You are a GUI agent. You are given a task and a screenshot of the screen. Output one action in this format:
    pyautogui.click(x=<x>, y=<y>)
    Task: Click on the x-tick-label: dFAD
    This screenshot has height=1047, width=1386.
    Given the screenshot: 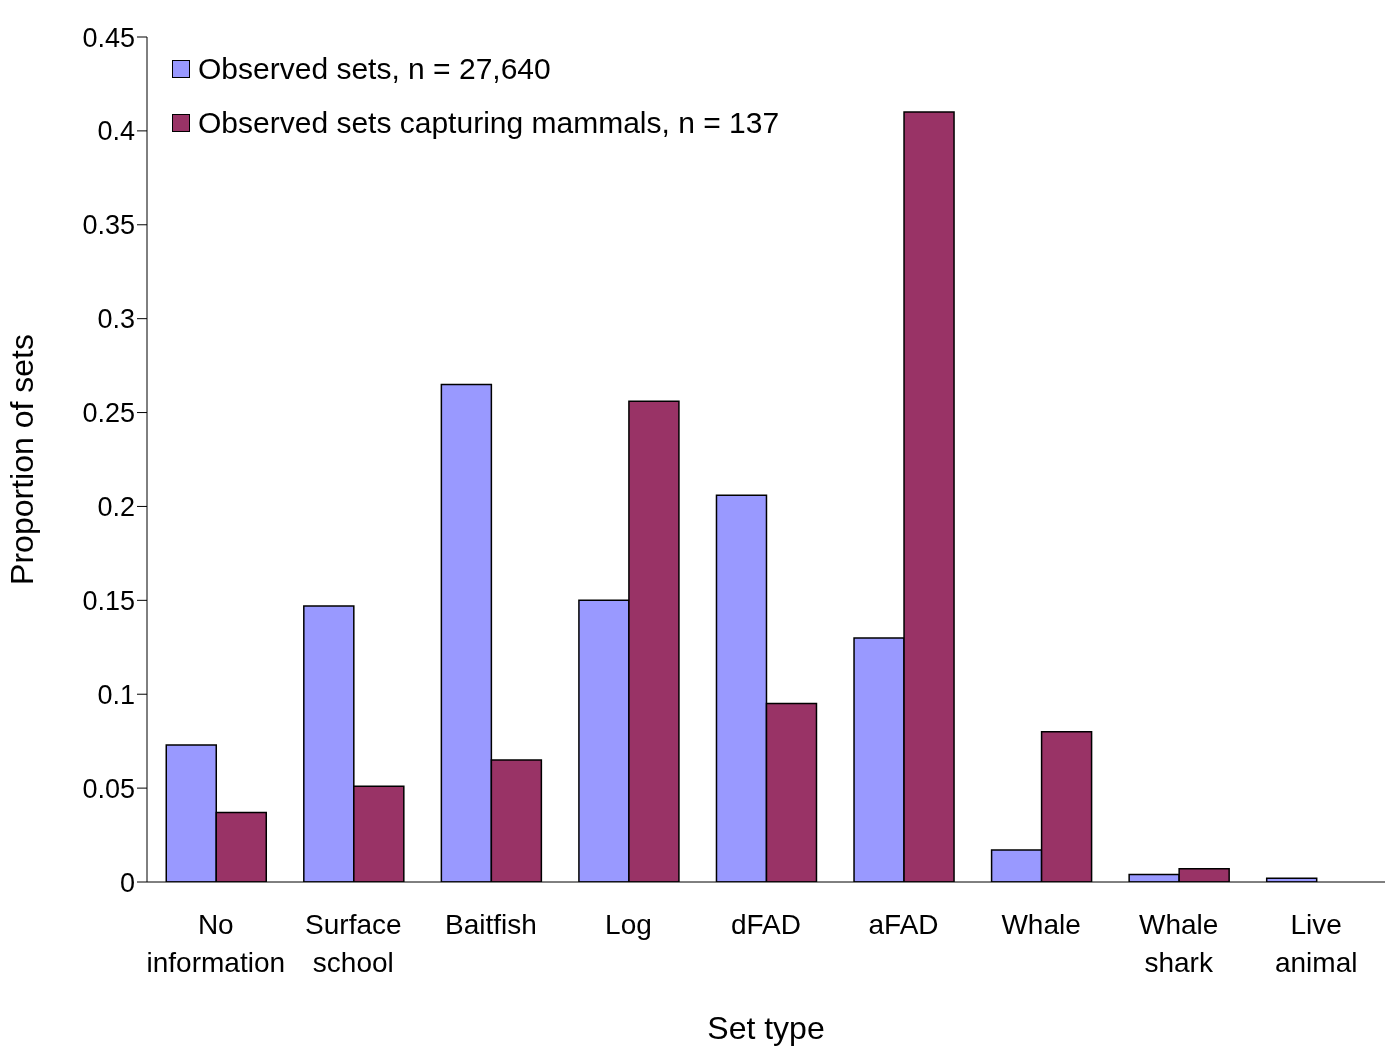 What is the action you would take?
    pyautogui.click(x=766, y=924)
    